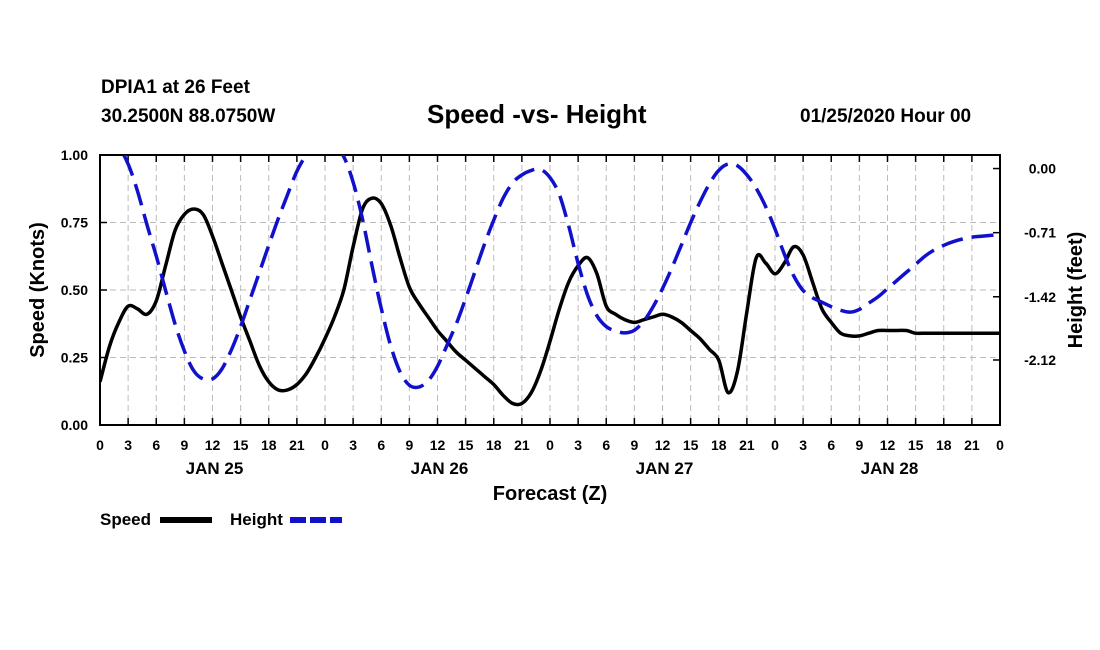 Image resolution: width=1100 pixels, height=650 pixels. Describe the element at coordinates (188, 116) in the screenshot. I see `coordinates-label: 30.2500N 88.0750W` at that location.